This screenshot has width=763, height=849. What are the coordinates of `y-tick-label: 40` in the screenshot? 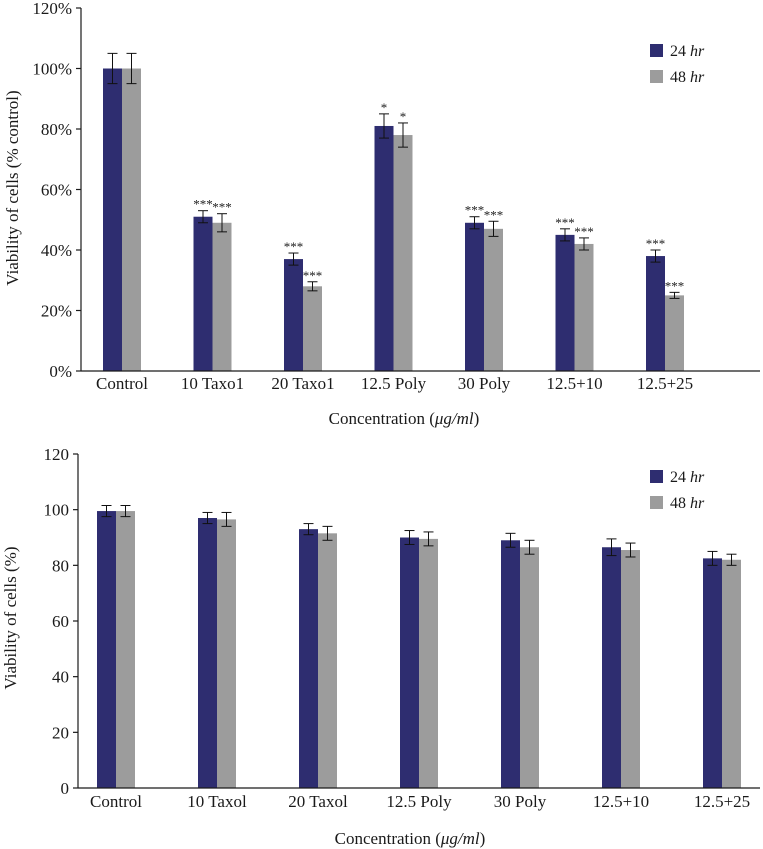 It's located at (60, 677).